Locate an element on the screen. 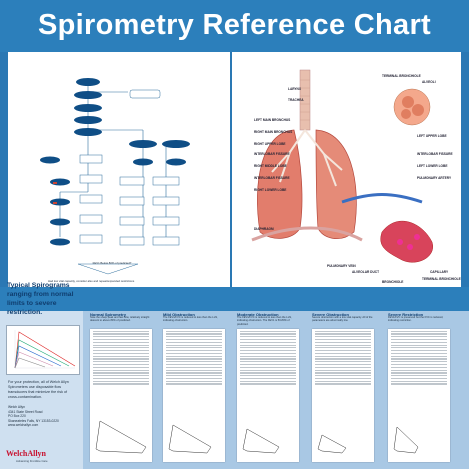 The height and width of the screenshot is (469, 469). flowchart-diagram is located at coordinates (115, 176).